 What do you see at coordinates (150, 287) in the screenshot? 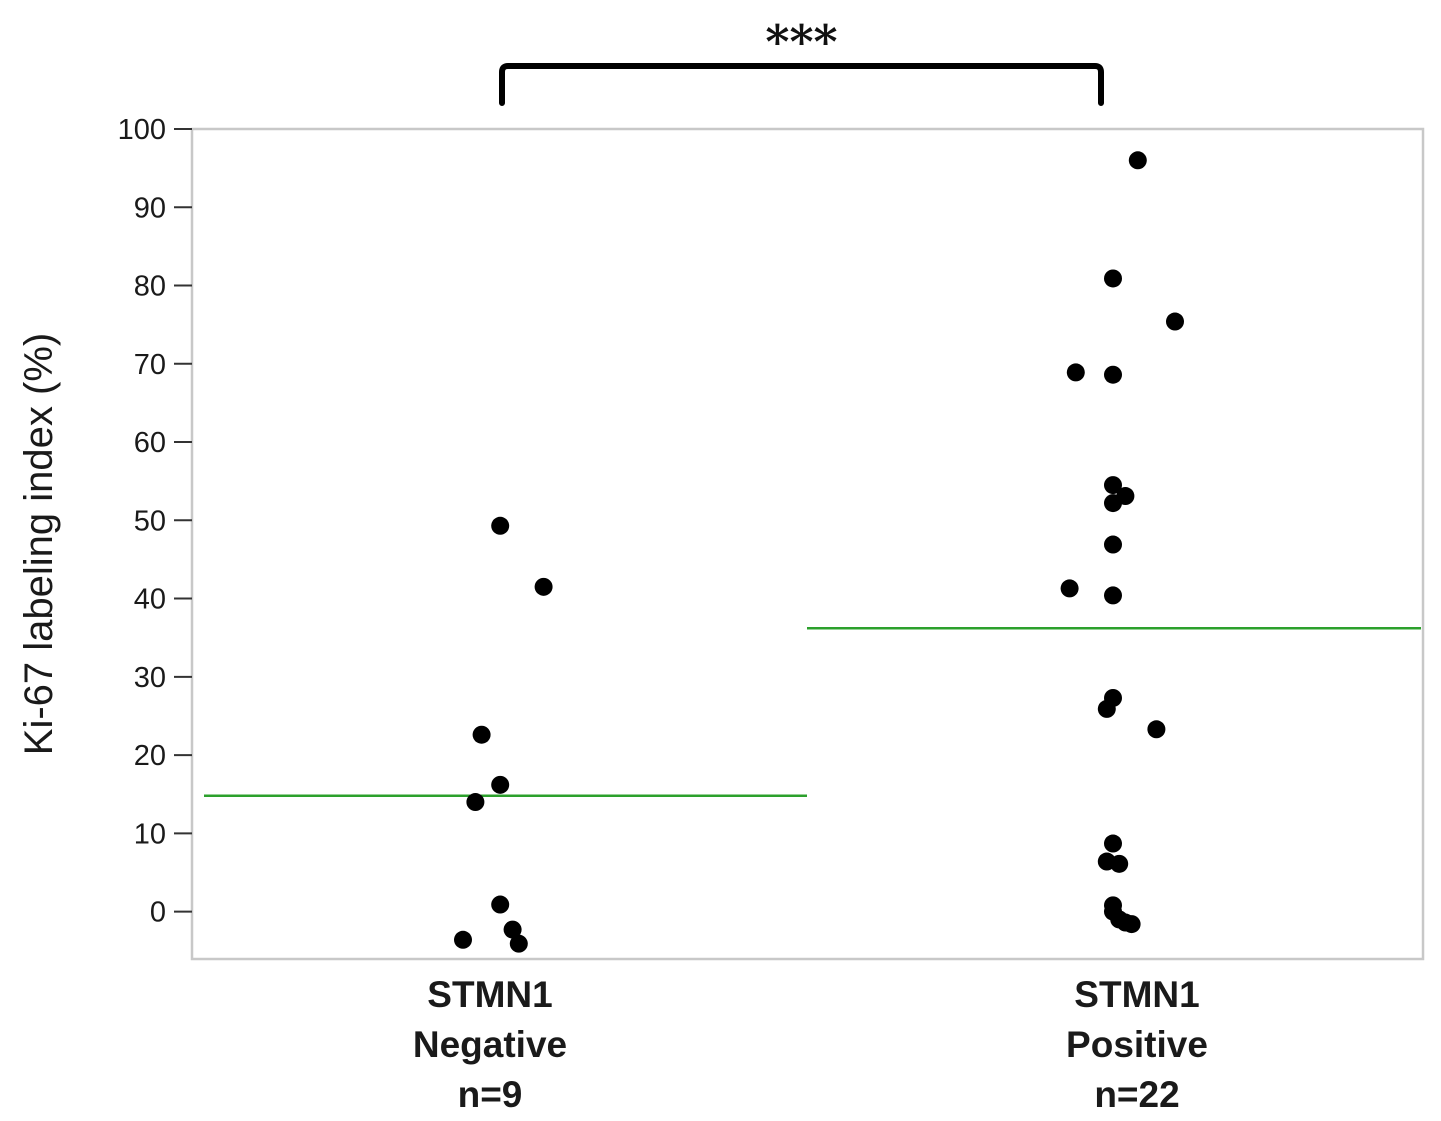
I see `y-tick-label: 80` at bounding box center [150, 287].